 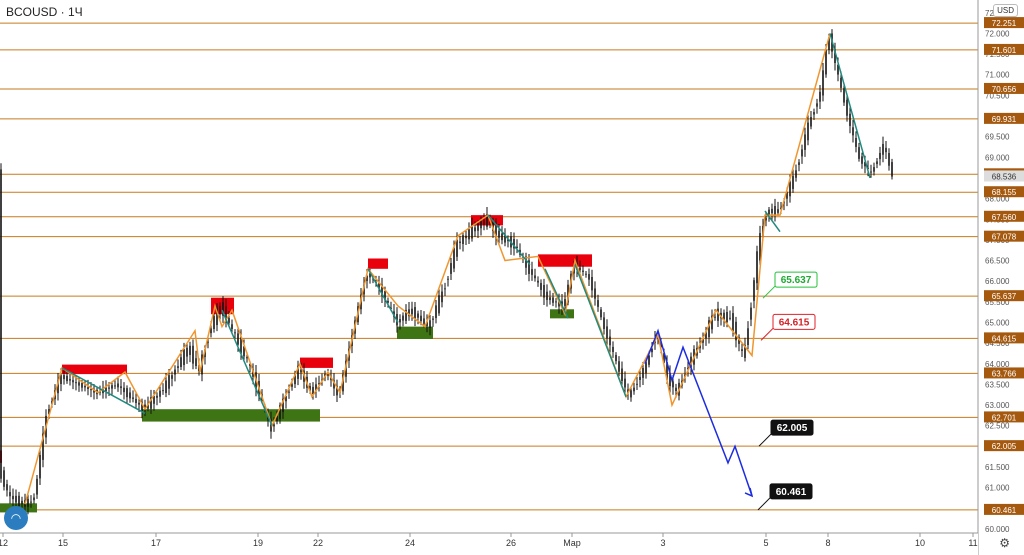 I want to click on projection-line, so click(x=698, y=412).